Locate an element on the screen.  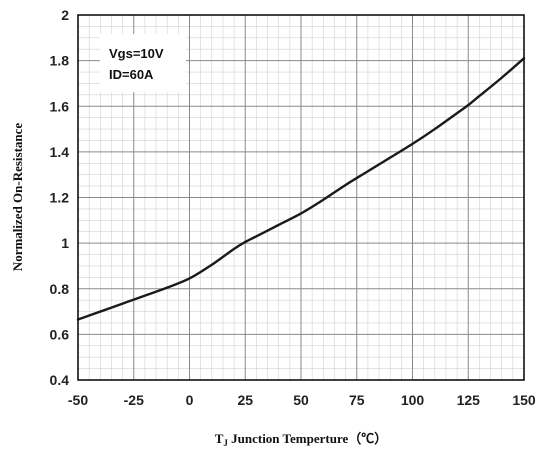
note-background is located at coordinates (143, 63).